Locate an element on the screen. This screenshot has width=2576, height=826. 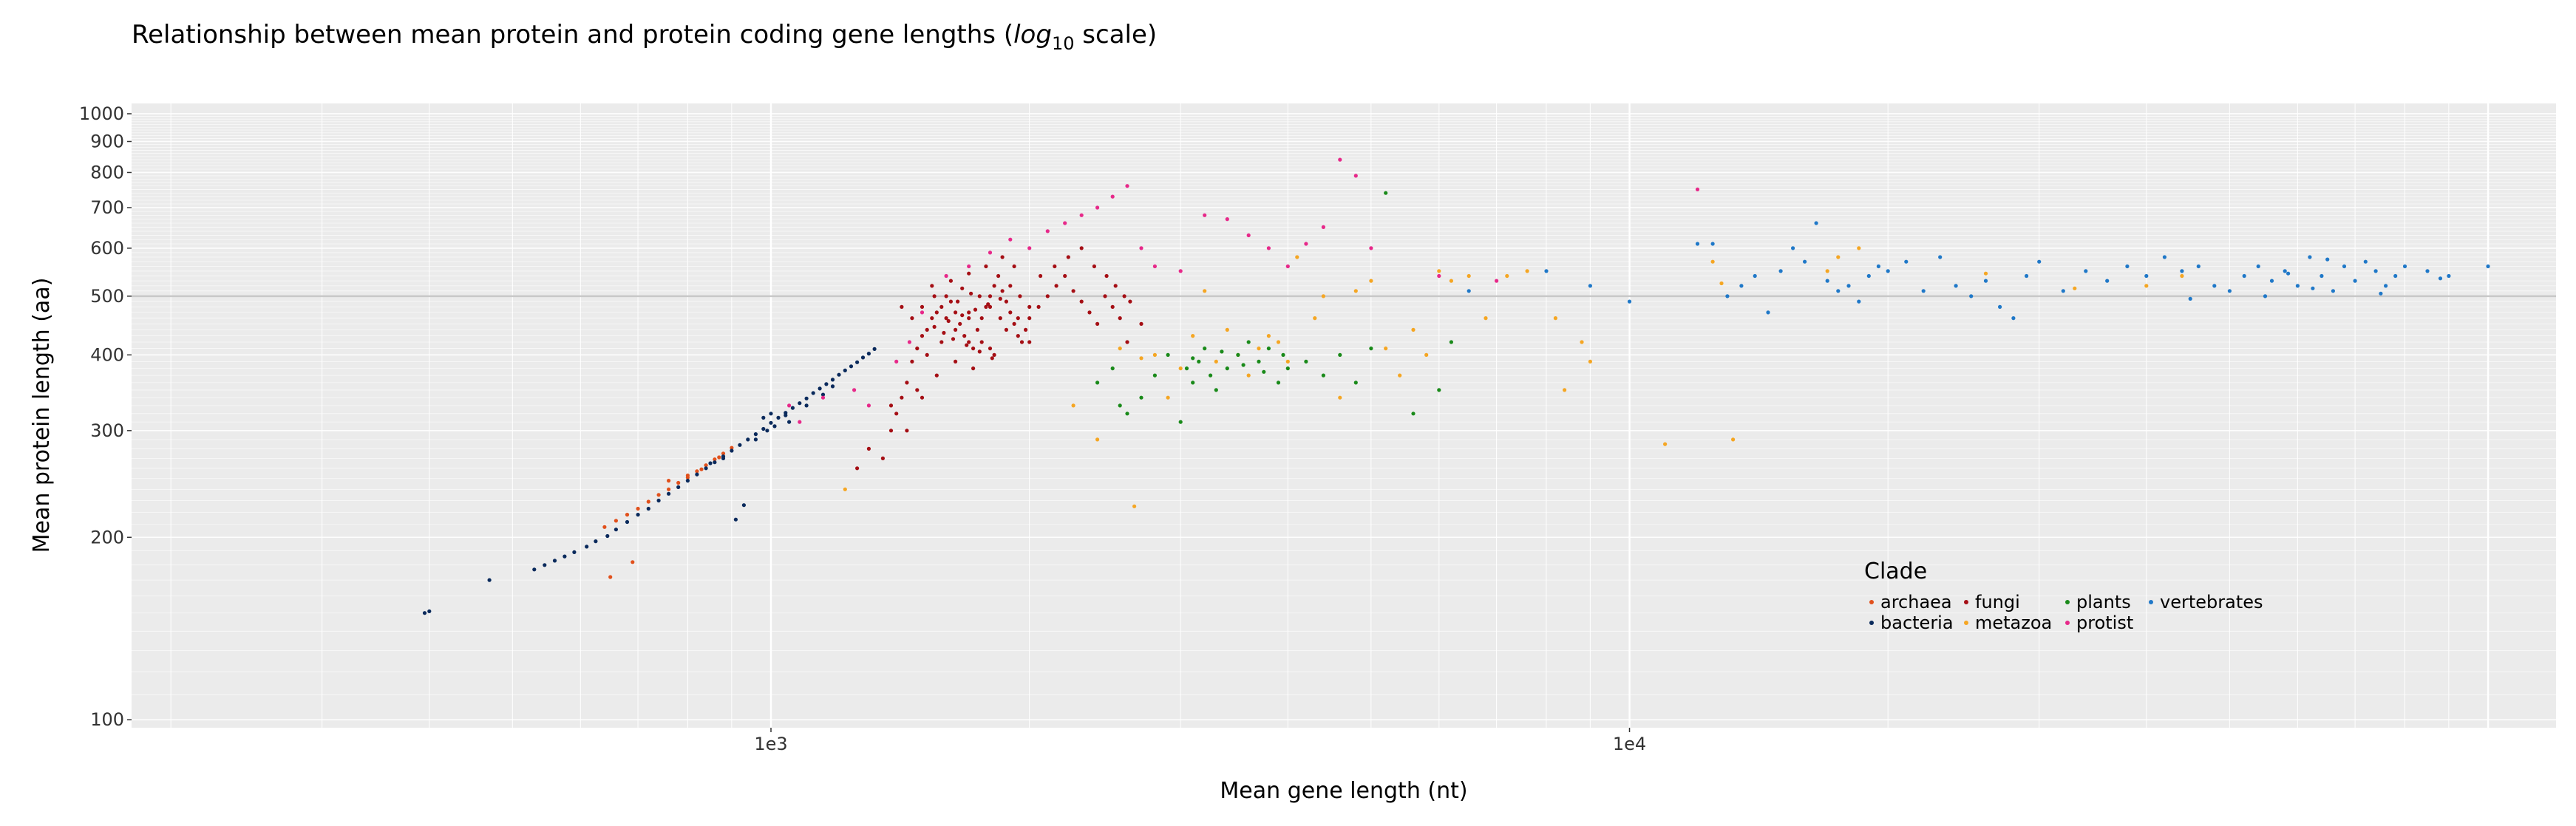
legend-key-archaea is located at coordinates (1871, 602).